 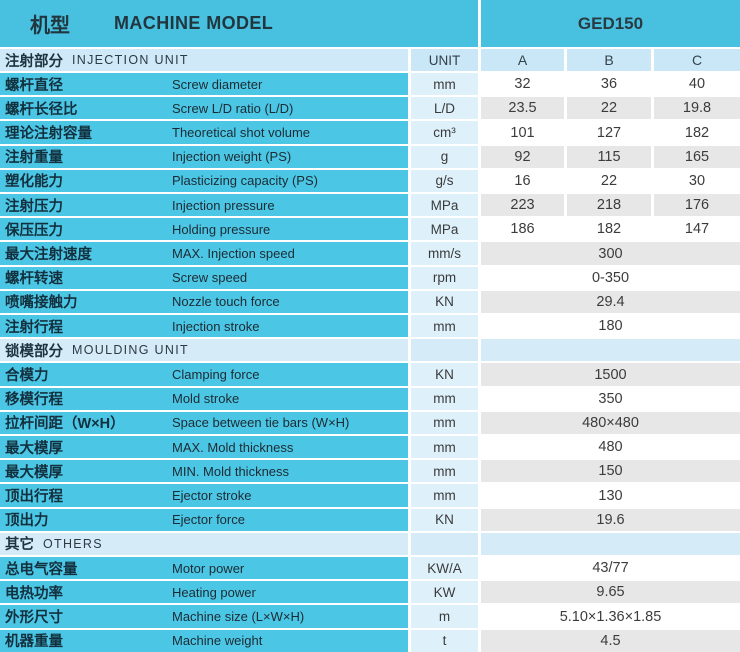 What do you see at coordinates (34, 85) in the screenshot?
I see `spec-label-cn: 螺杆直径` at bounding box center [34, 85].